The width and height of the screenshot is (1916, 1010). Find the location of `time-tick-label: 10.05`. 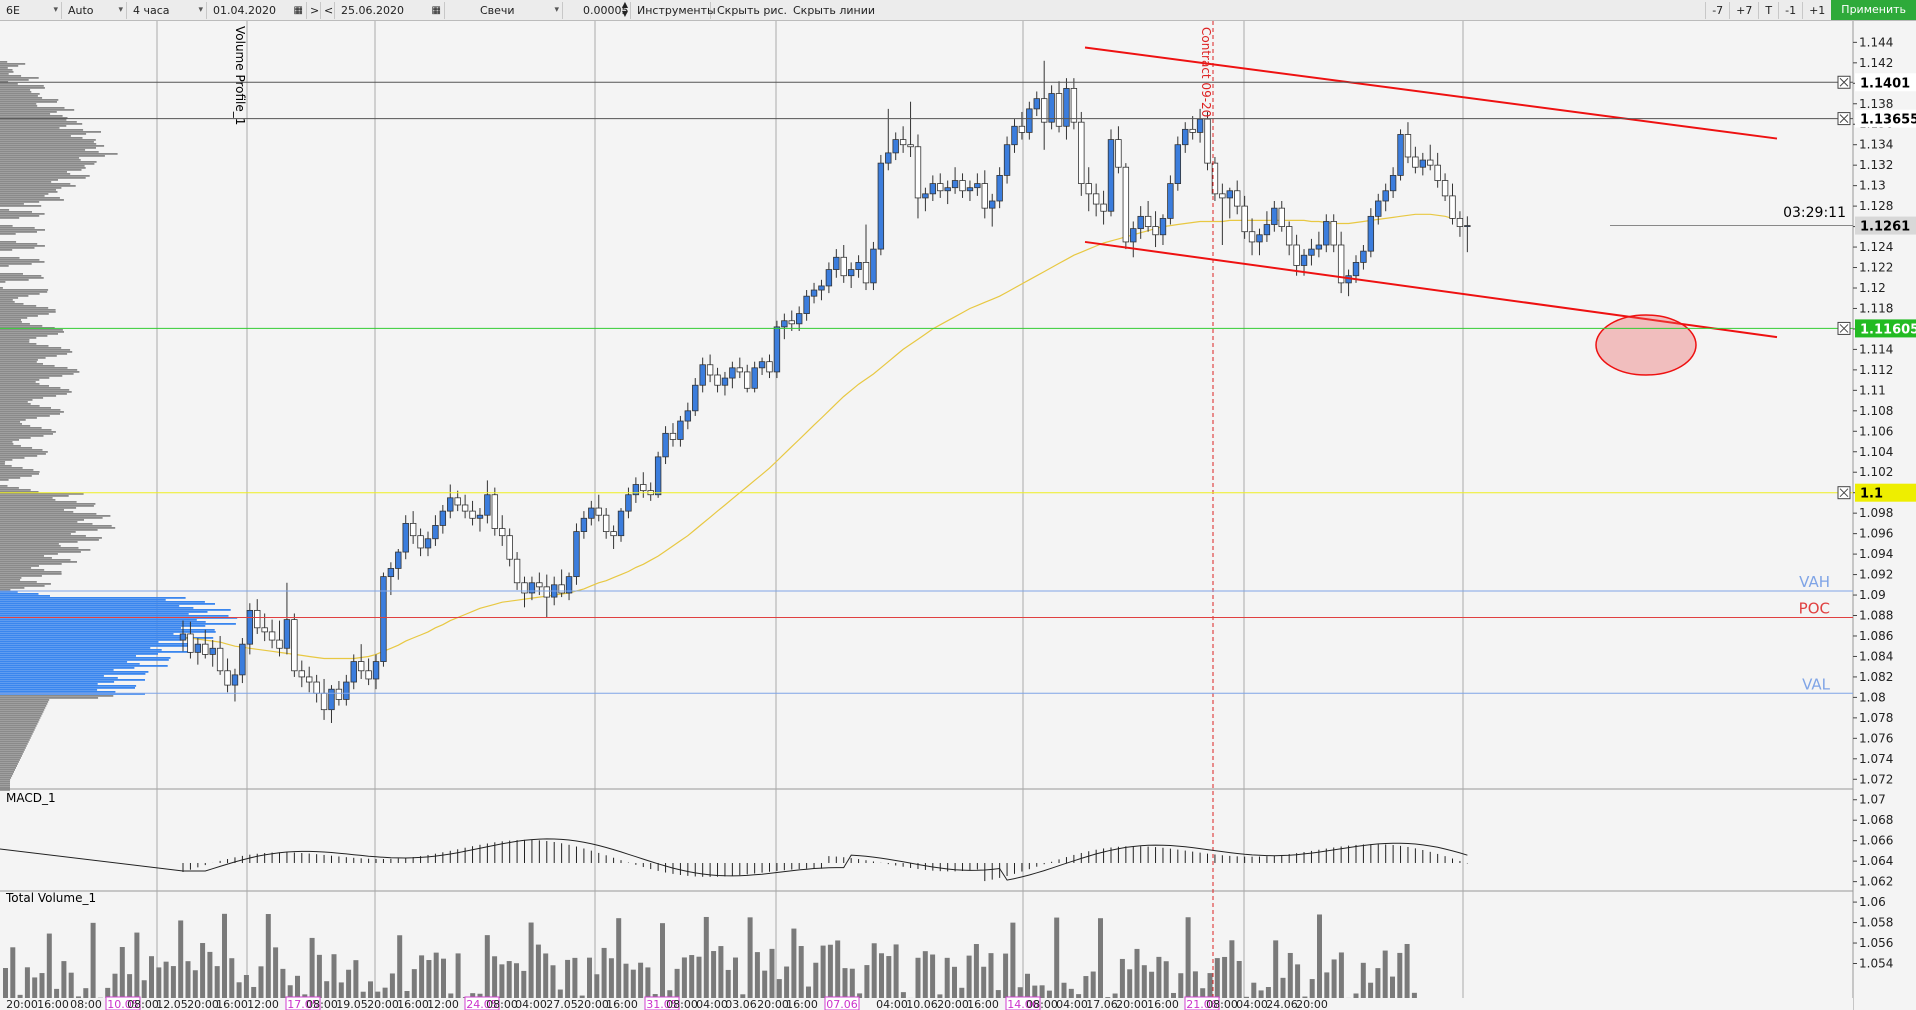

time-tick-label: 10.05 is located at coordinates (123, 1004).